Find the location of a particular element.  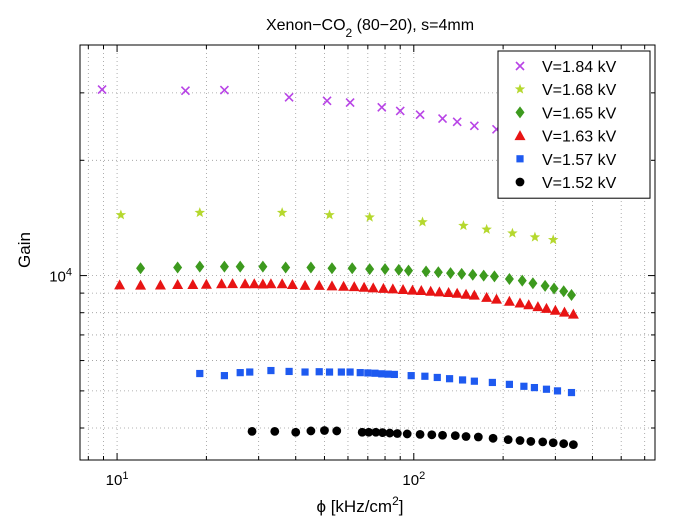

legend-marker is located at coordinates (520, 88).